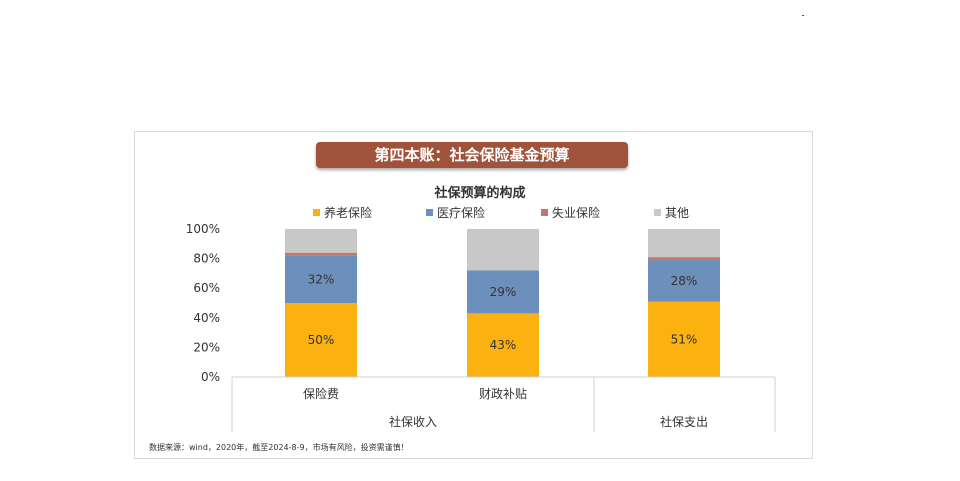 The height and width of the screenshot is (481, 960). Describe the element at coordinates (279, 447) in the screenshot. I see `source-note: 数据来源：wind，2020年，截至2024-8-9，市场有风险，投资需谨慎！` at that location.